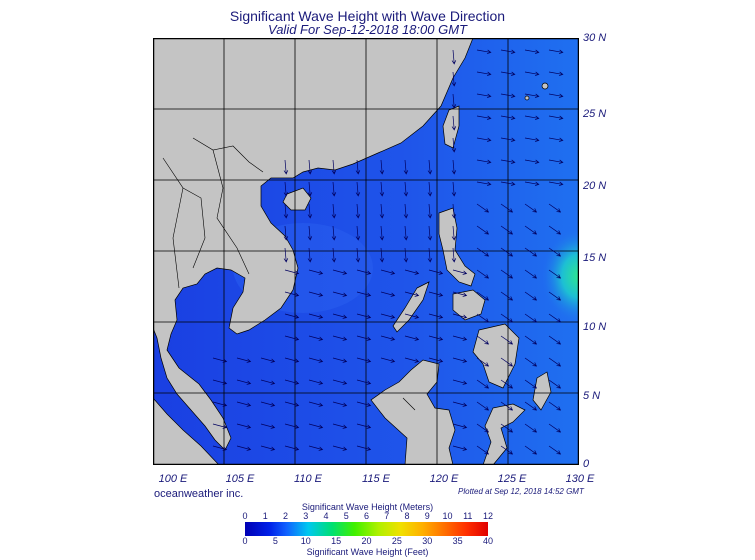 The height and width of the screenshot is (560, 755). What do you see at coordinates (413, 412) in the screenshot?
I see `borneo-island` at bounding box center [413, 412].